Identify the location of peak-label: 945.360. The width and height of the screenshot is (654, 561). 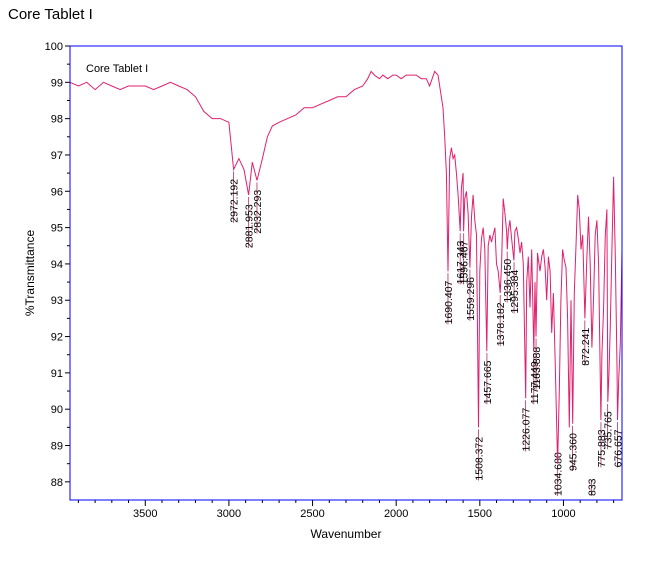
(574, 452).